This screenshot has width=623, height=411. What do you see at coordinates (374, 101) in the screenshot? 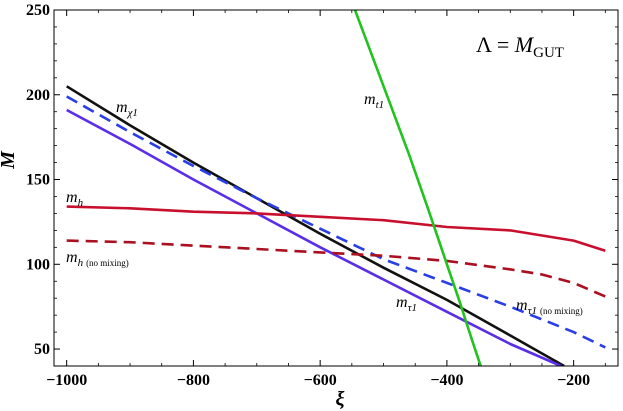
I see `series-label-m_t1: mt1` at bounding box center [374, 101].